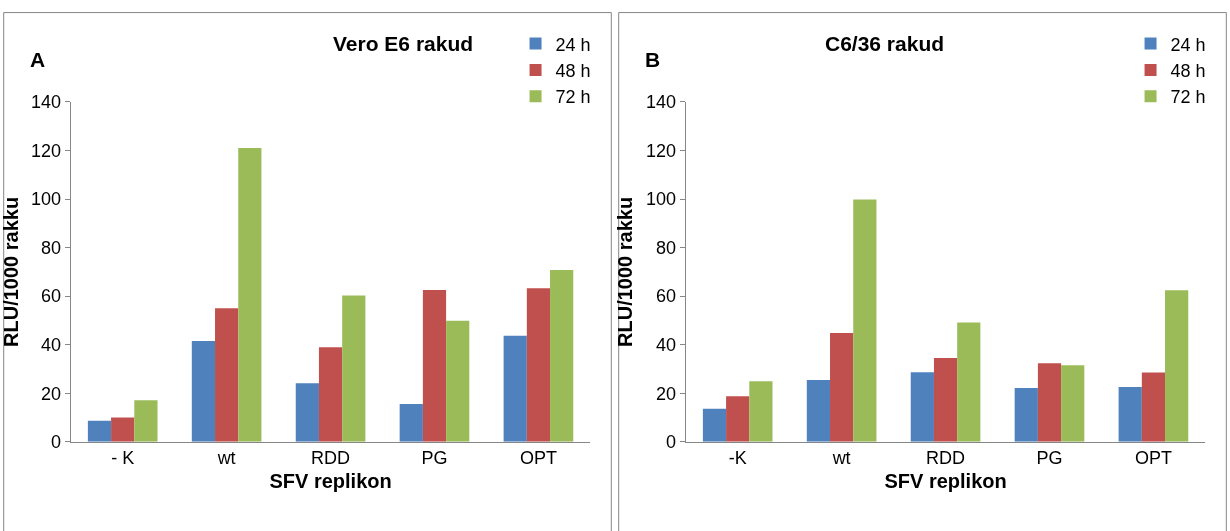  What do you see at coordinates (403, 43) in the screenshot?
I see `chart-title: Vero E6 rakud` at bounding box center [403, 43].